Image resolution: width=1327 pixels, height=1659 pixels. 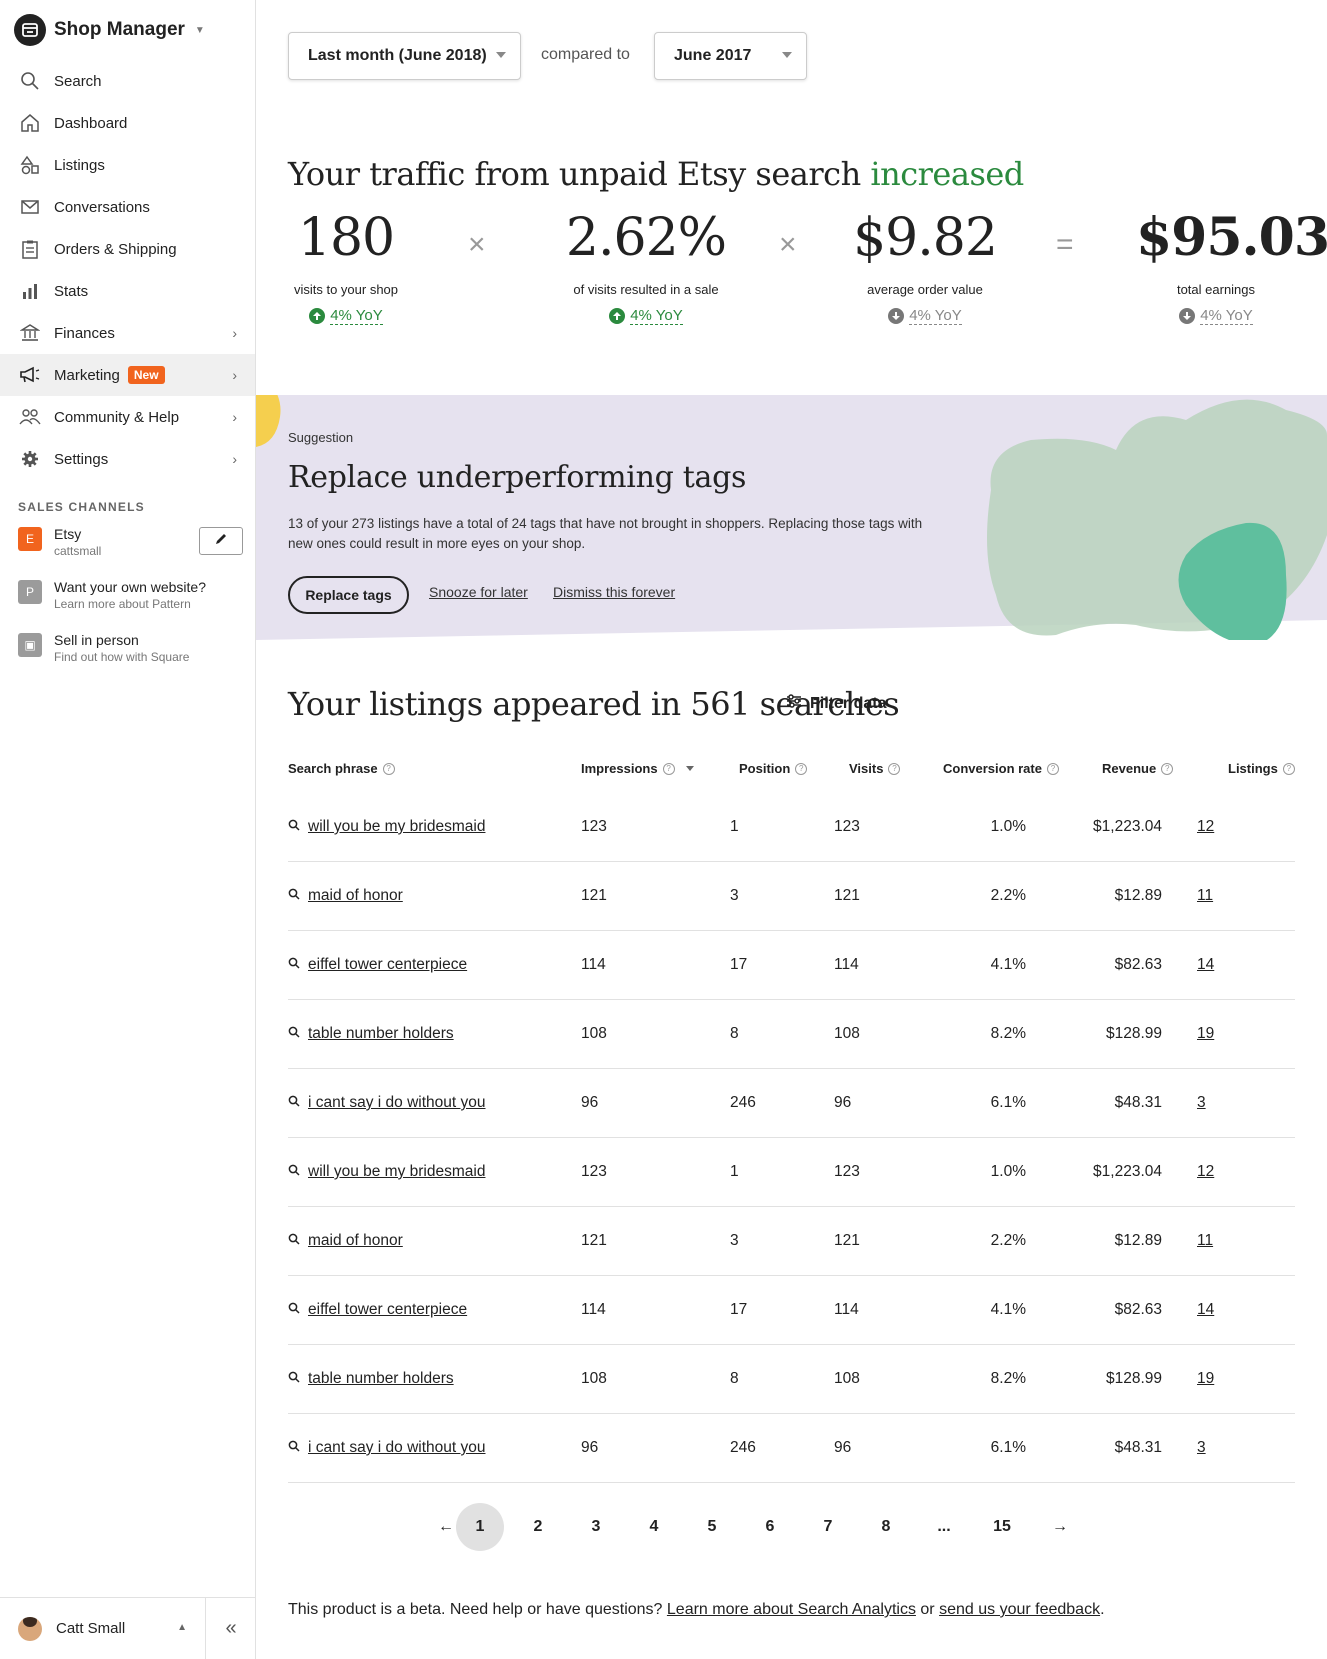 I want to click on page-7: 7, so click(x=828, y=1526).